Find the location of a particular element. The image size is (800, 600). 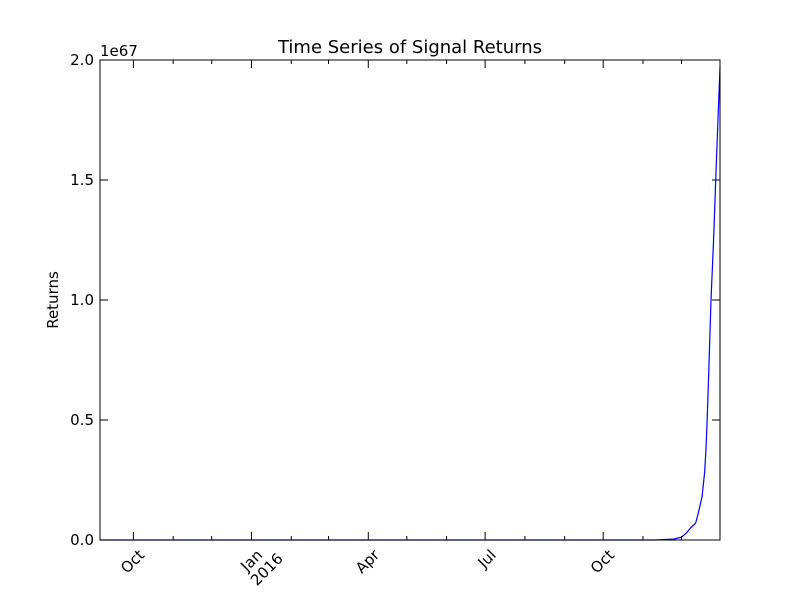

x-tick-label-group-3: Jul is located at coordinates (487, 559).